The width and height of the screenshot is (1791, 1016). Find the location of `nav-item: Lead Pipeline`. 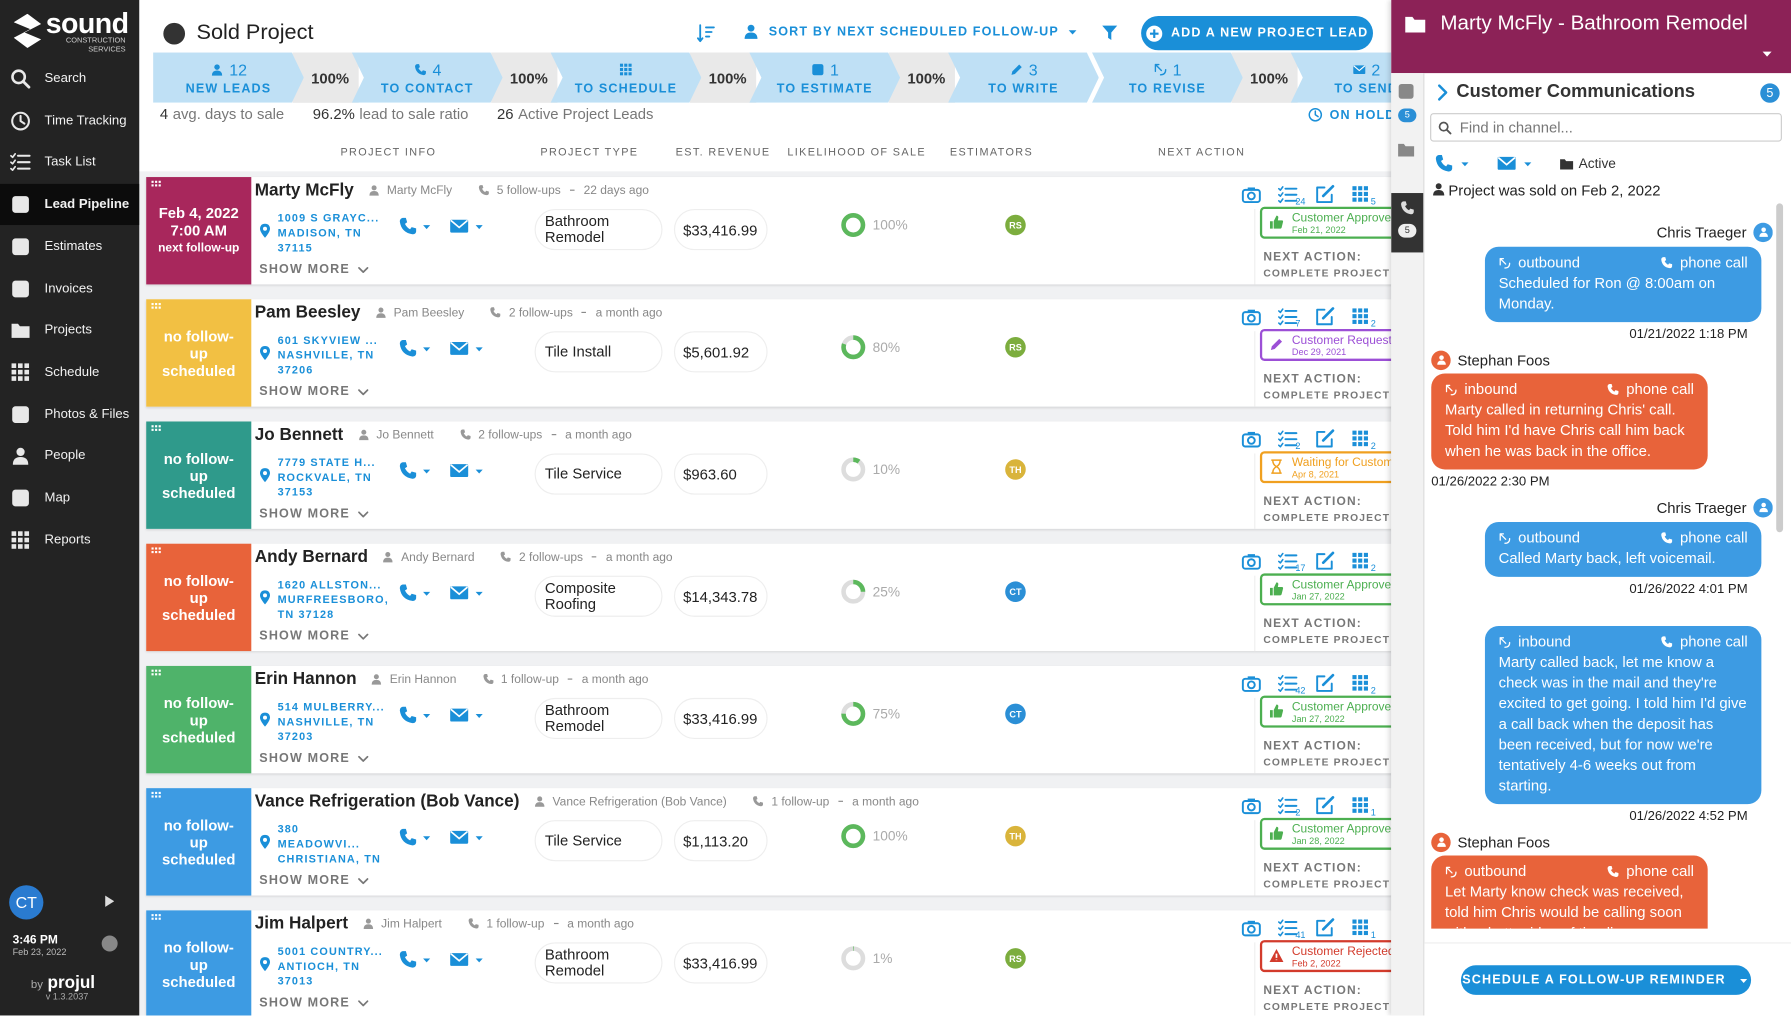

nav-item: Lead Pipeline is located at coordinates (70, 205).